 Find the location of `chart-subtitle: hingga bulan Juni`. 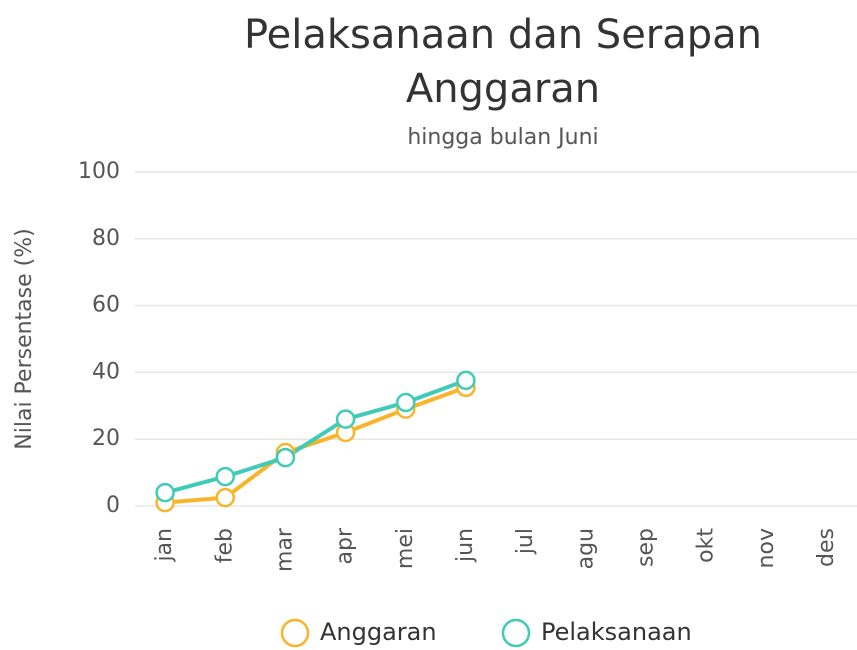

chart-subtitle: hingga bulan Juni is located at coordinates (502, 137).